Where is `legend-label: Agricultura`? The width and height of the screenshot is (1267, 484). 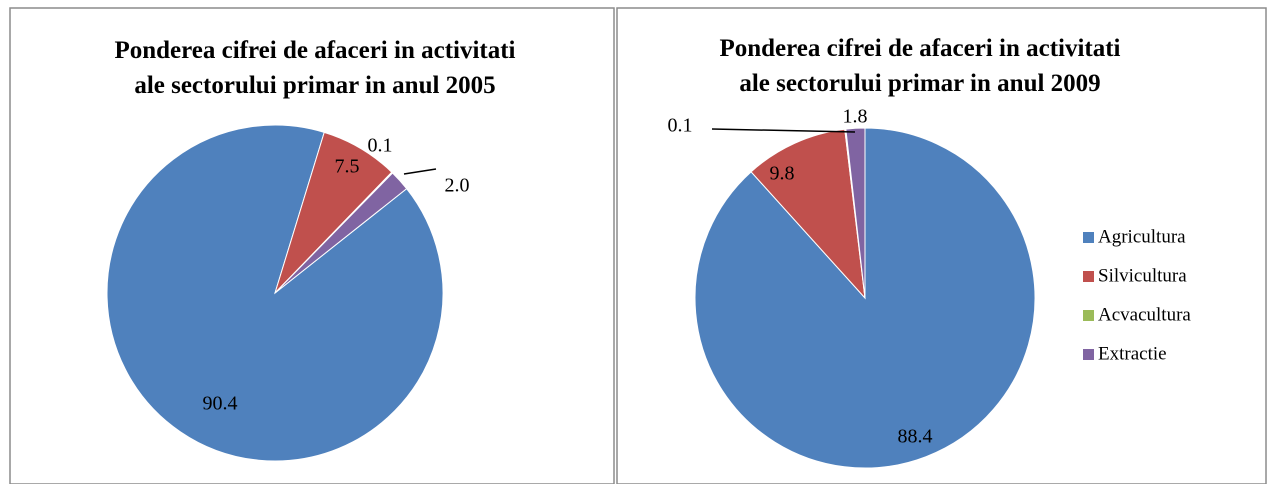
legend-label: Agricultura is located at coordinates (1142, 236).